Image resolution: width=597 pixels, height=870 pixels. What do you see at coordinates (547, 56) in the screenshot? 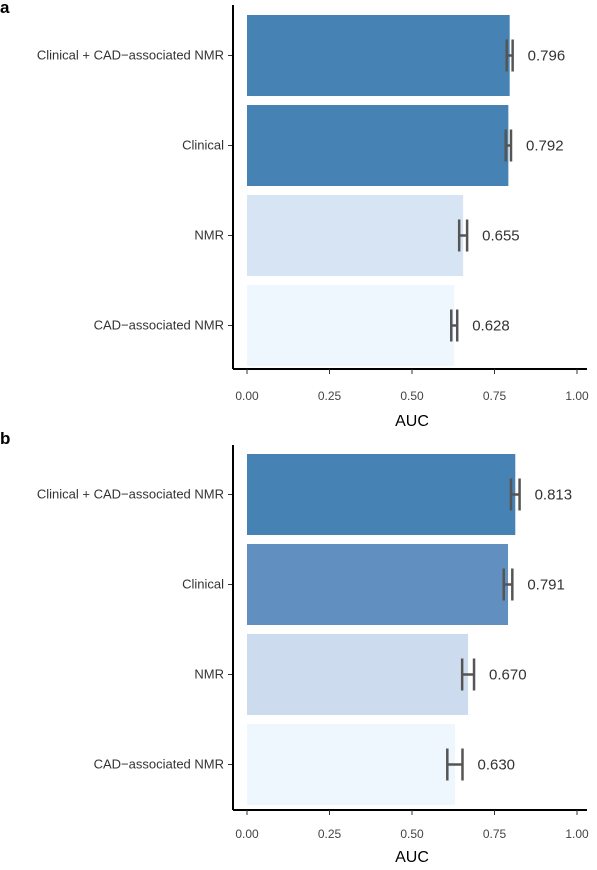
I see `value-label: 0.796` at bounding box center [547, 56].